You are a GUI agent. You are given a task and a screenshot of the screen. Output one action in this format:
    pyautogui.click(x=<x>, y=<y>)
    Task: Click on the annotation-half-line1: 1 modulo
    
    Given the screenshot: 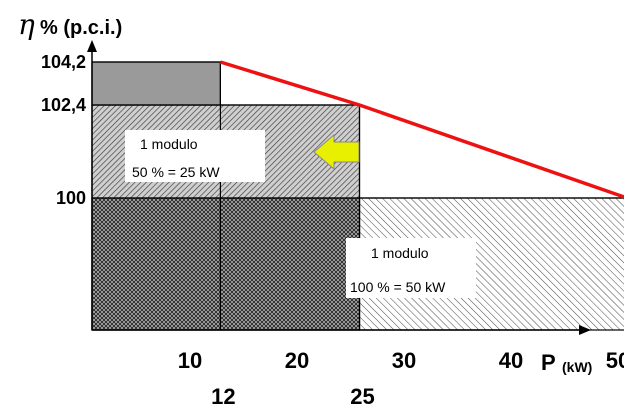 What is the action you would take?
    pyautogui.click(x=169, y=144)
    